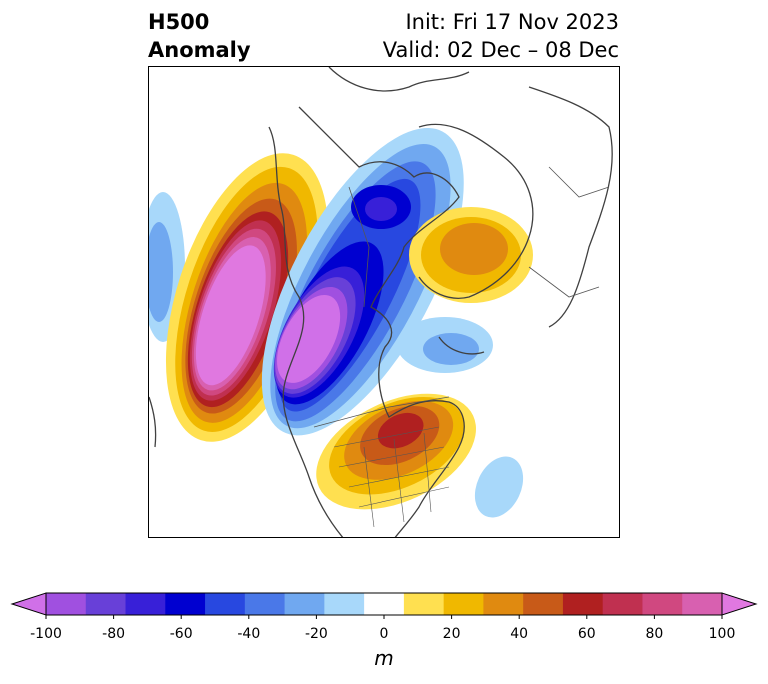  Describe the element at coordinates (199, 36) in the screenshot. I see `title-left: H500 Anomaly` at that location.